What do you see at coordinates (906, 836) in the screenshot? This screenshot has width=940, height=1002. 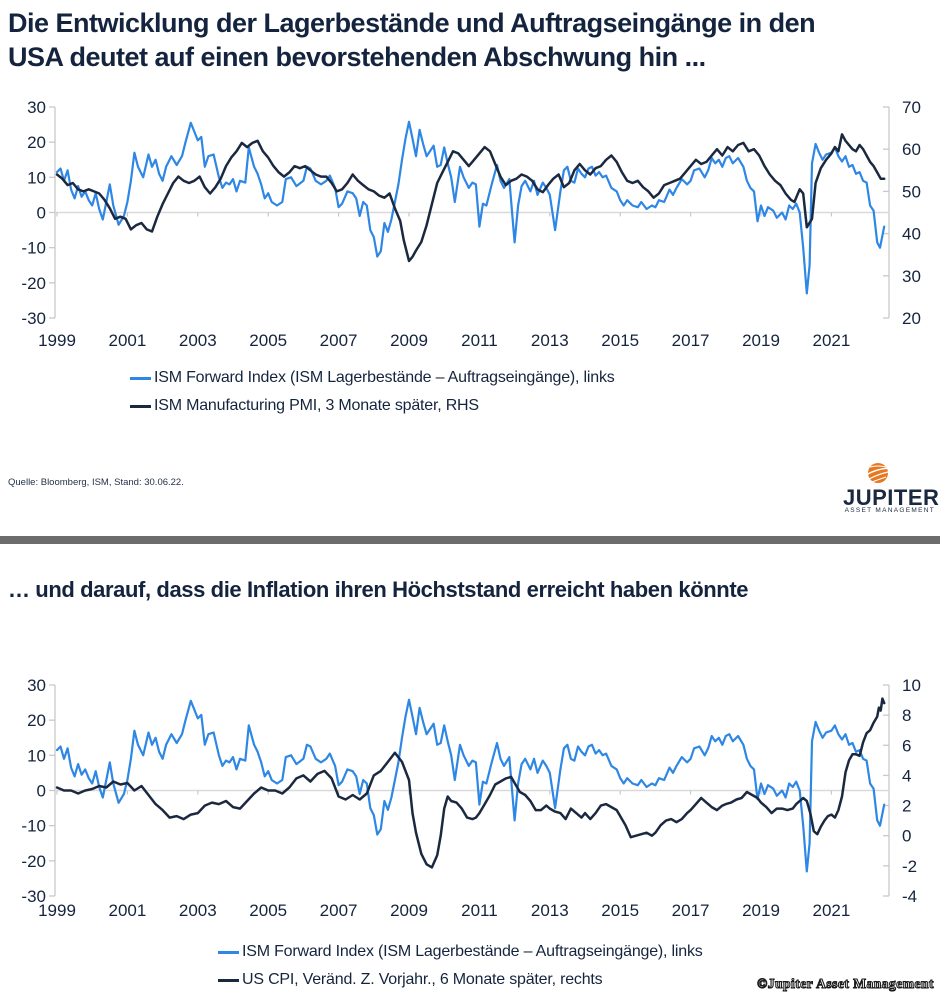 I see `right-axis-label: 0` at bounding box center [906, 836].